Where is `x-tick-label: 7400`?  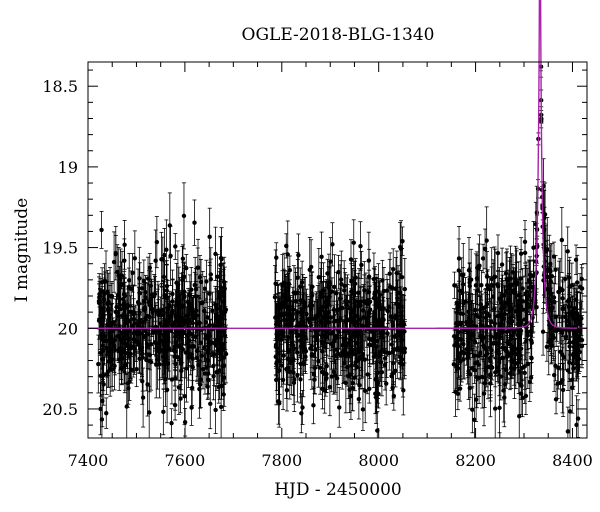 x-tick-label: 7400 is located at coordinates (88, 460).